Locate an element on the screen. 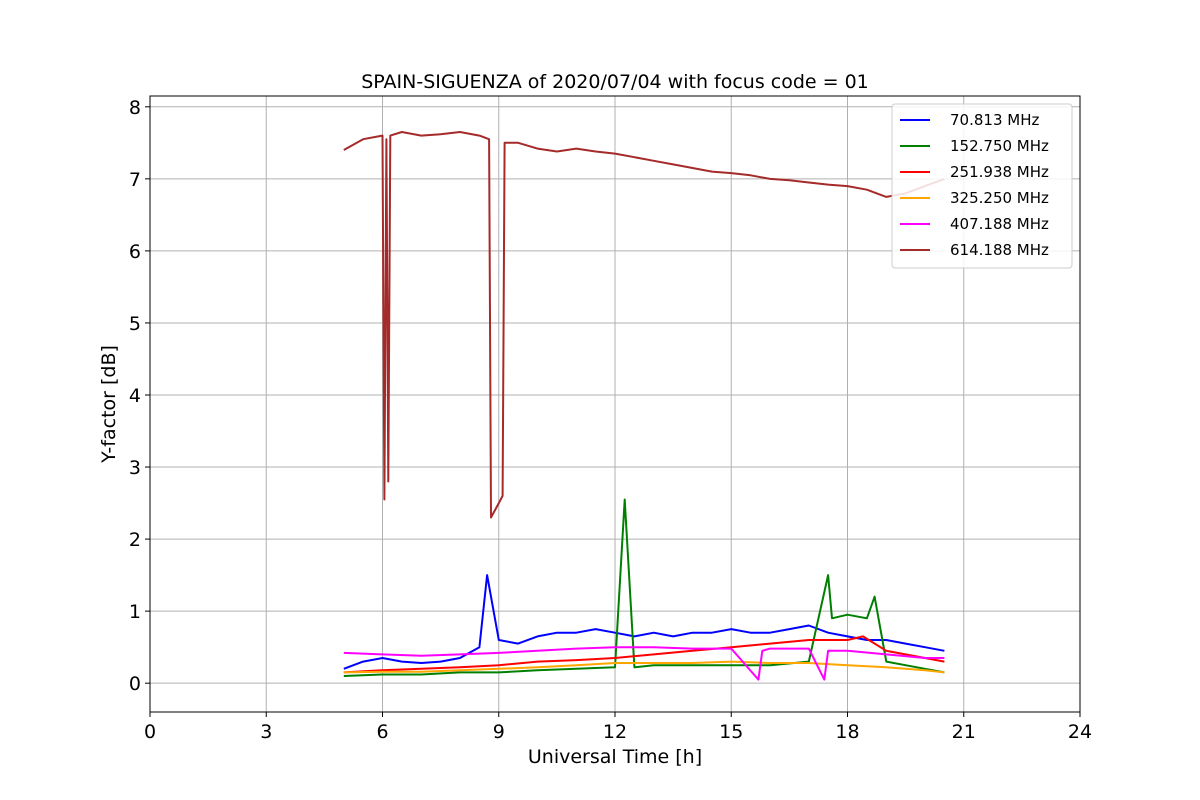 The width and height of the screenshot is (1200, 800). x-tick-label: 15 is located at coordinates (731, 732).